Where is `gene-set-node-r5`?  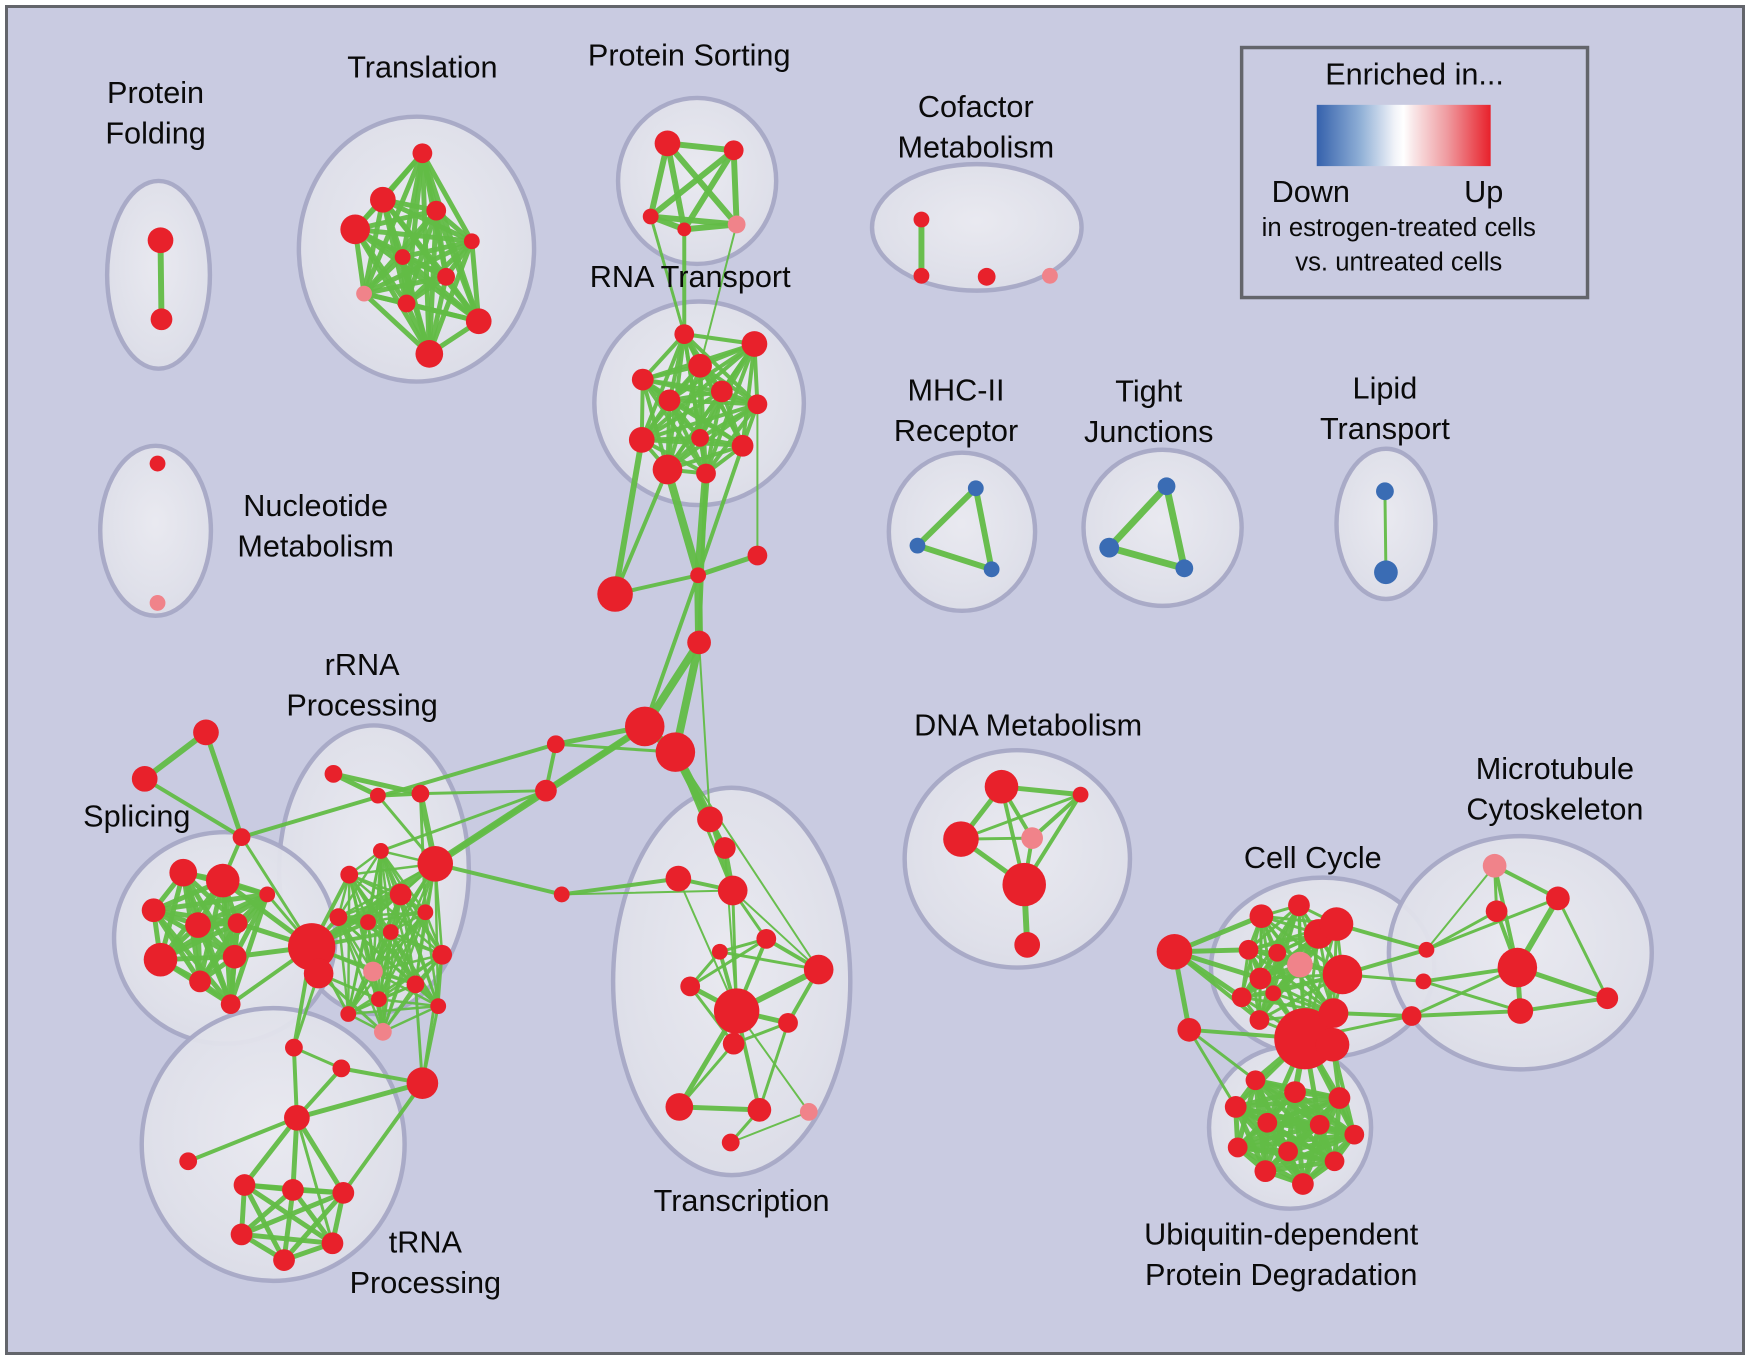 gene-set-node-r5 is located at coordinates (349, 874).